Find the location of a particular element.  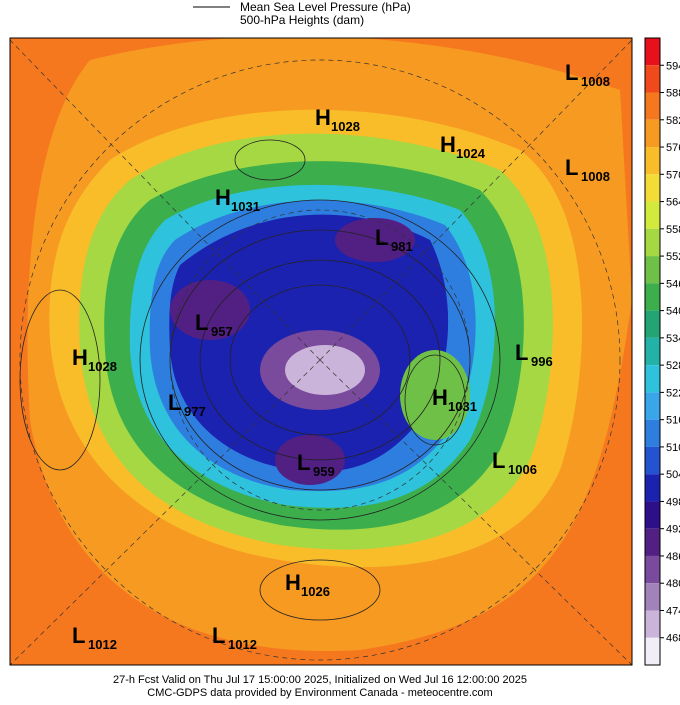

colorbar-label: 492 is located at coordinates (673, 530).